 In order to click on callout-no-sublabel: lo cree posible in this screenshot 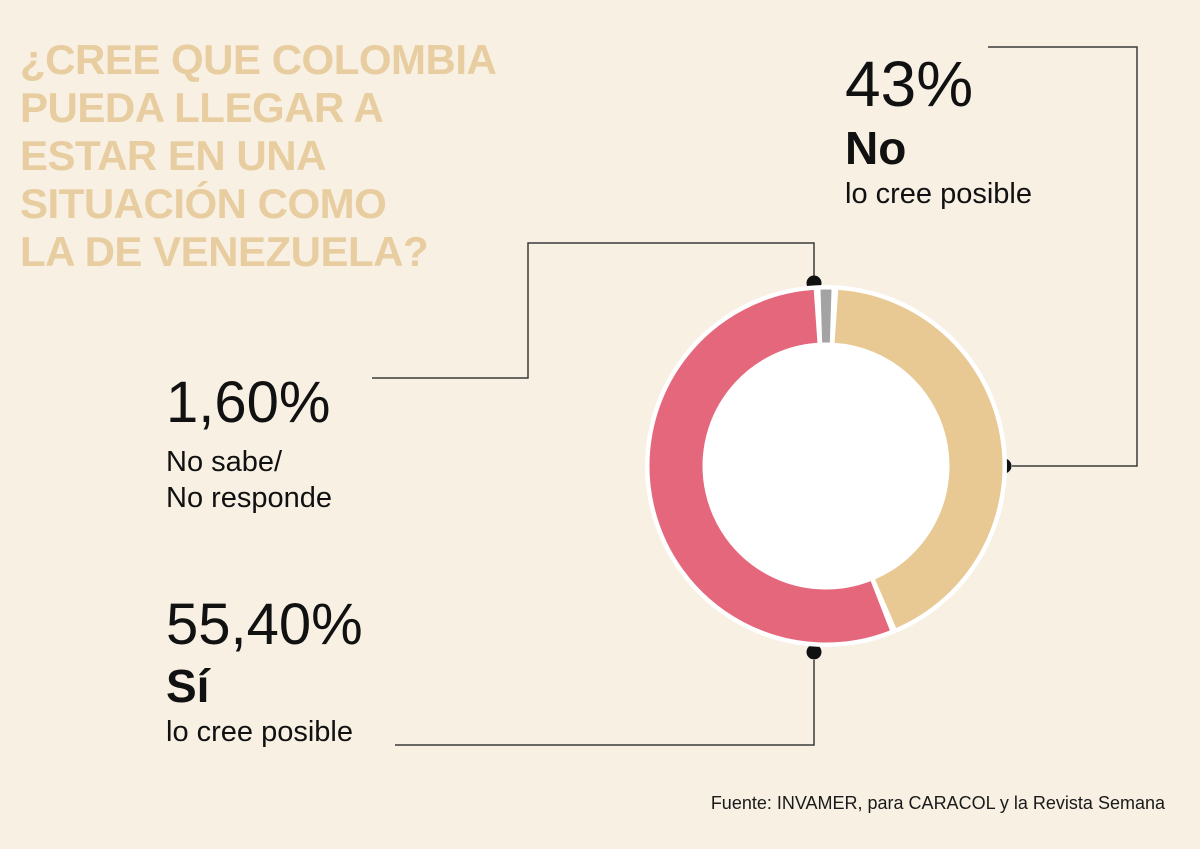, I will do `click(938, 194)`.